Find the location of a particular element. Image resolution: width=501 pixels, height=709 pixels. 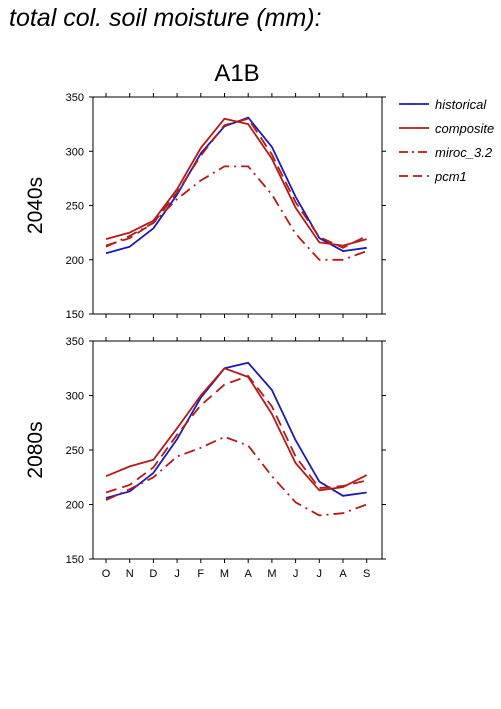

x-tick-label: S is located at coordinates (366, 574).